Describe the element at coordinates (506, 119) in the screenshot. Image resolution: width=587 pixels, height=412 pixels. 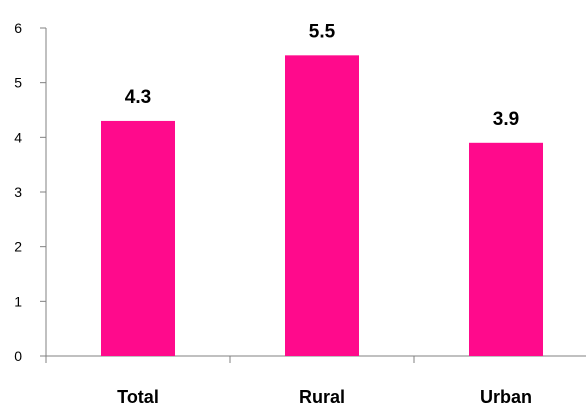
I see `data-label-urban: 3.9` at that location.